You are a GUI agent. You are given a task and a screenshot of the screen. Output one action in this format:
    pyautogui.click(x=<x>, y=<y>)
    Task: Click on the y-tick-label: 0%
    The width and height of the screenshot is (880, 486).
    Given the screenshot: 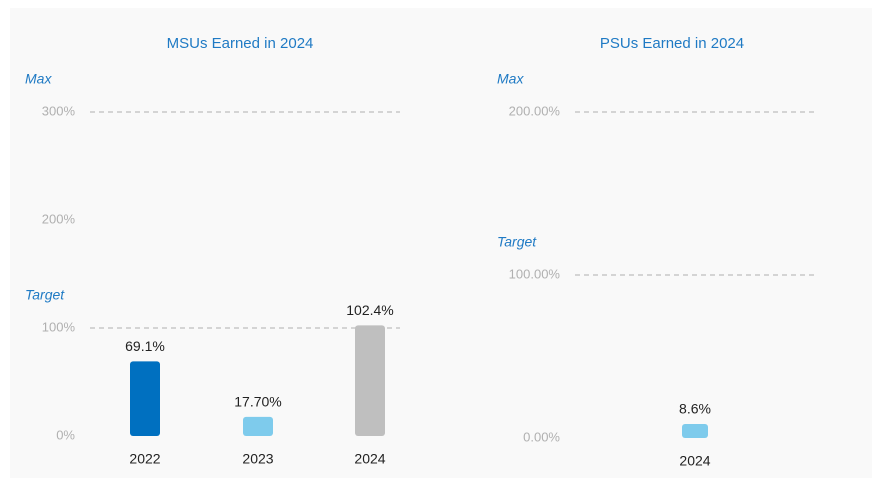 What is the action you would take?
    pyautogui.click(x=65, y=434)
    